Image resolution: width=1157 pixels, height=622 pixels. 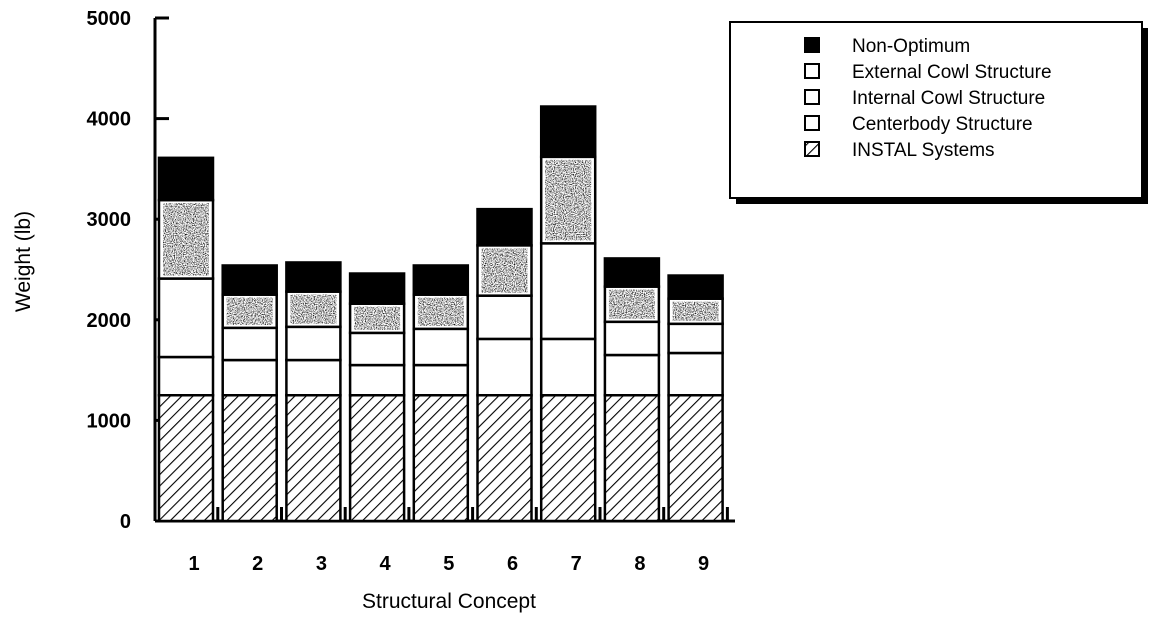 I want to click on x-tick-label: 2, so click(x=257, y=564).